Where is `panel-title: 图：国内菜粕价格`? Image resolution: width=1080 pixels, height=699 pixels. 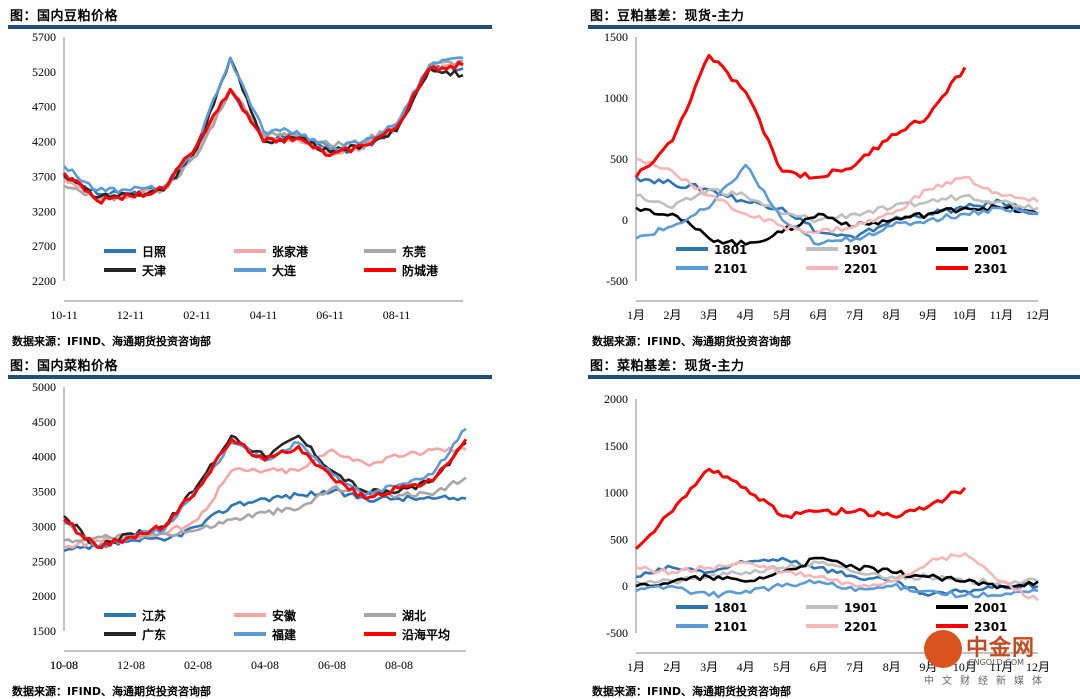
panel-title: 图：国内菜粕价格 is located at coordinates (64, 366).